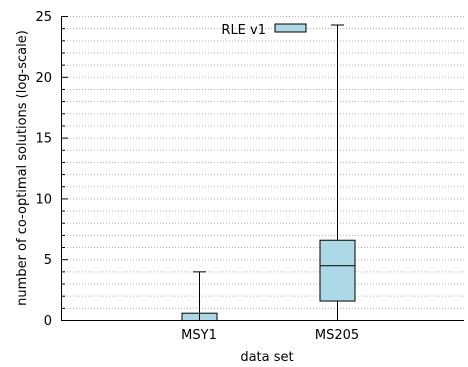  What do you see at coordinates (48, 260) in the screenshot?
I see `y-tick-label: 5` at bounding box center [48, 260].